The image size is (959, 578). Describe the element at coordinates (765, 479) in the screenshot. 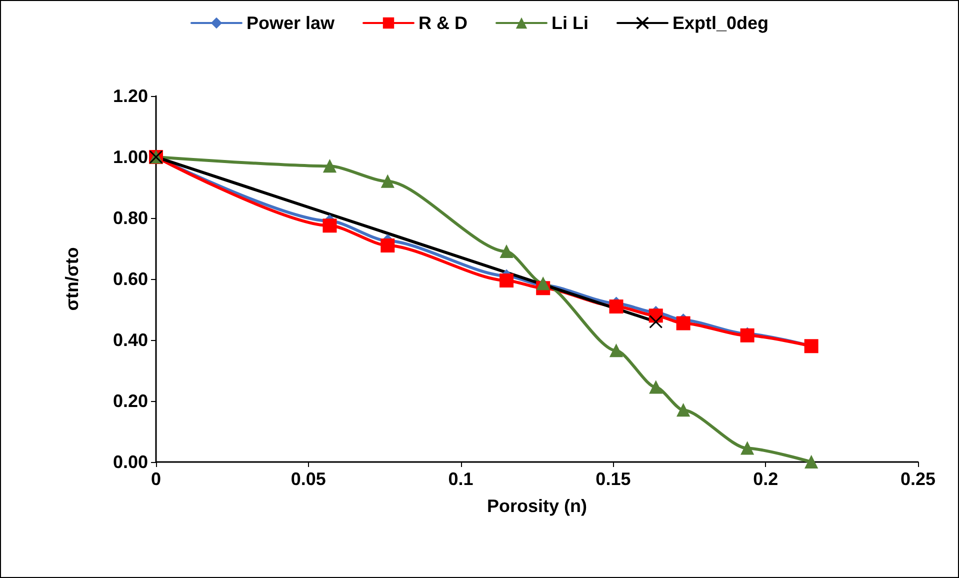

I see `x-tick-label: 0.2` at that location.